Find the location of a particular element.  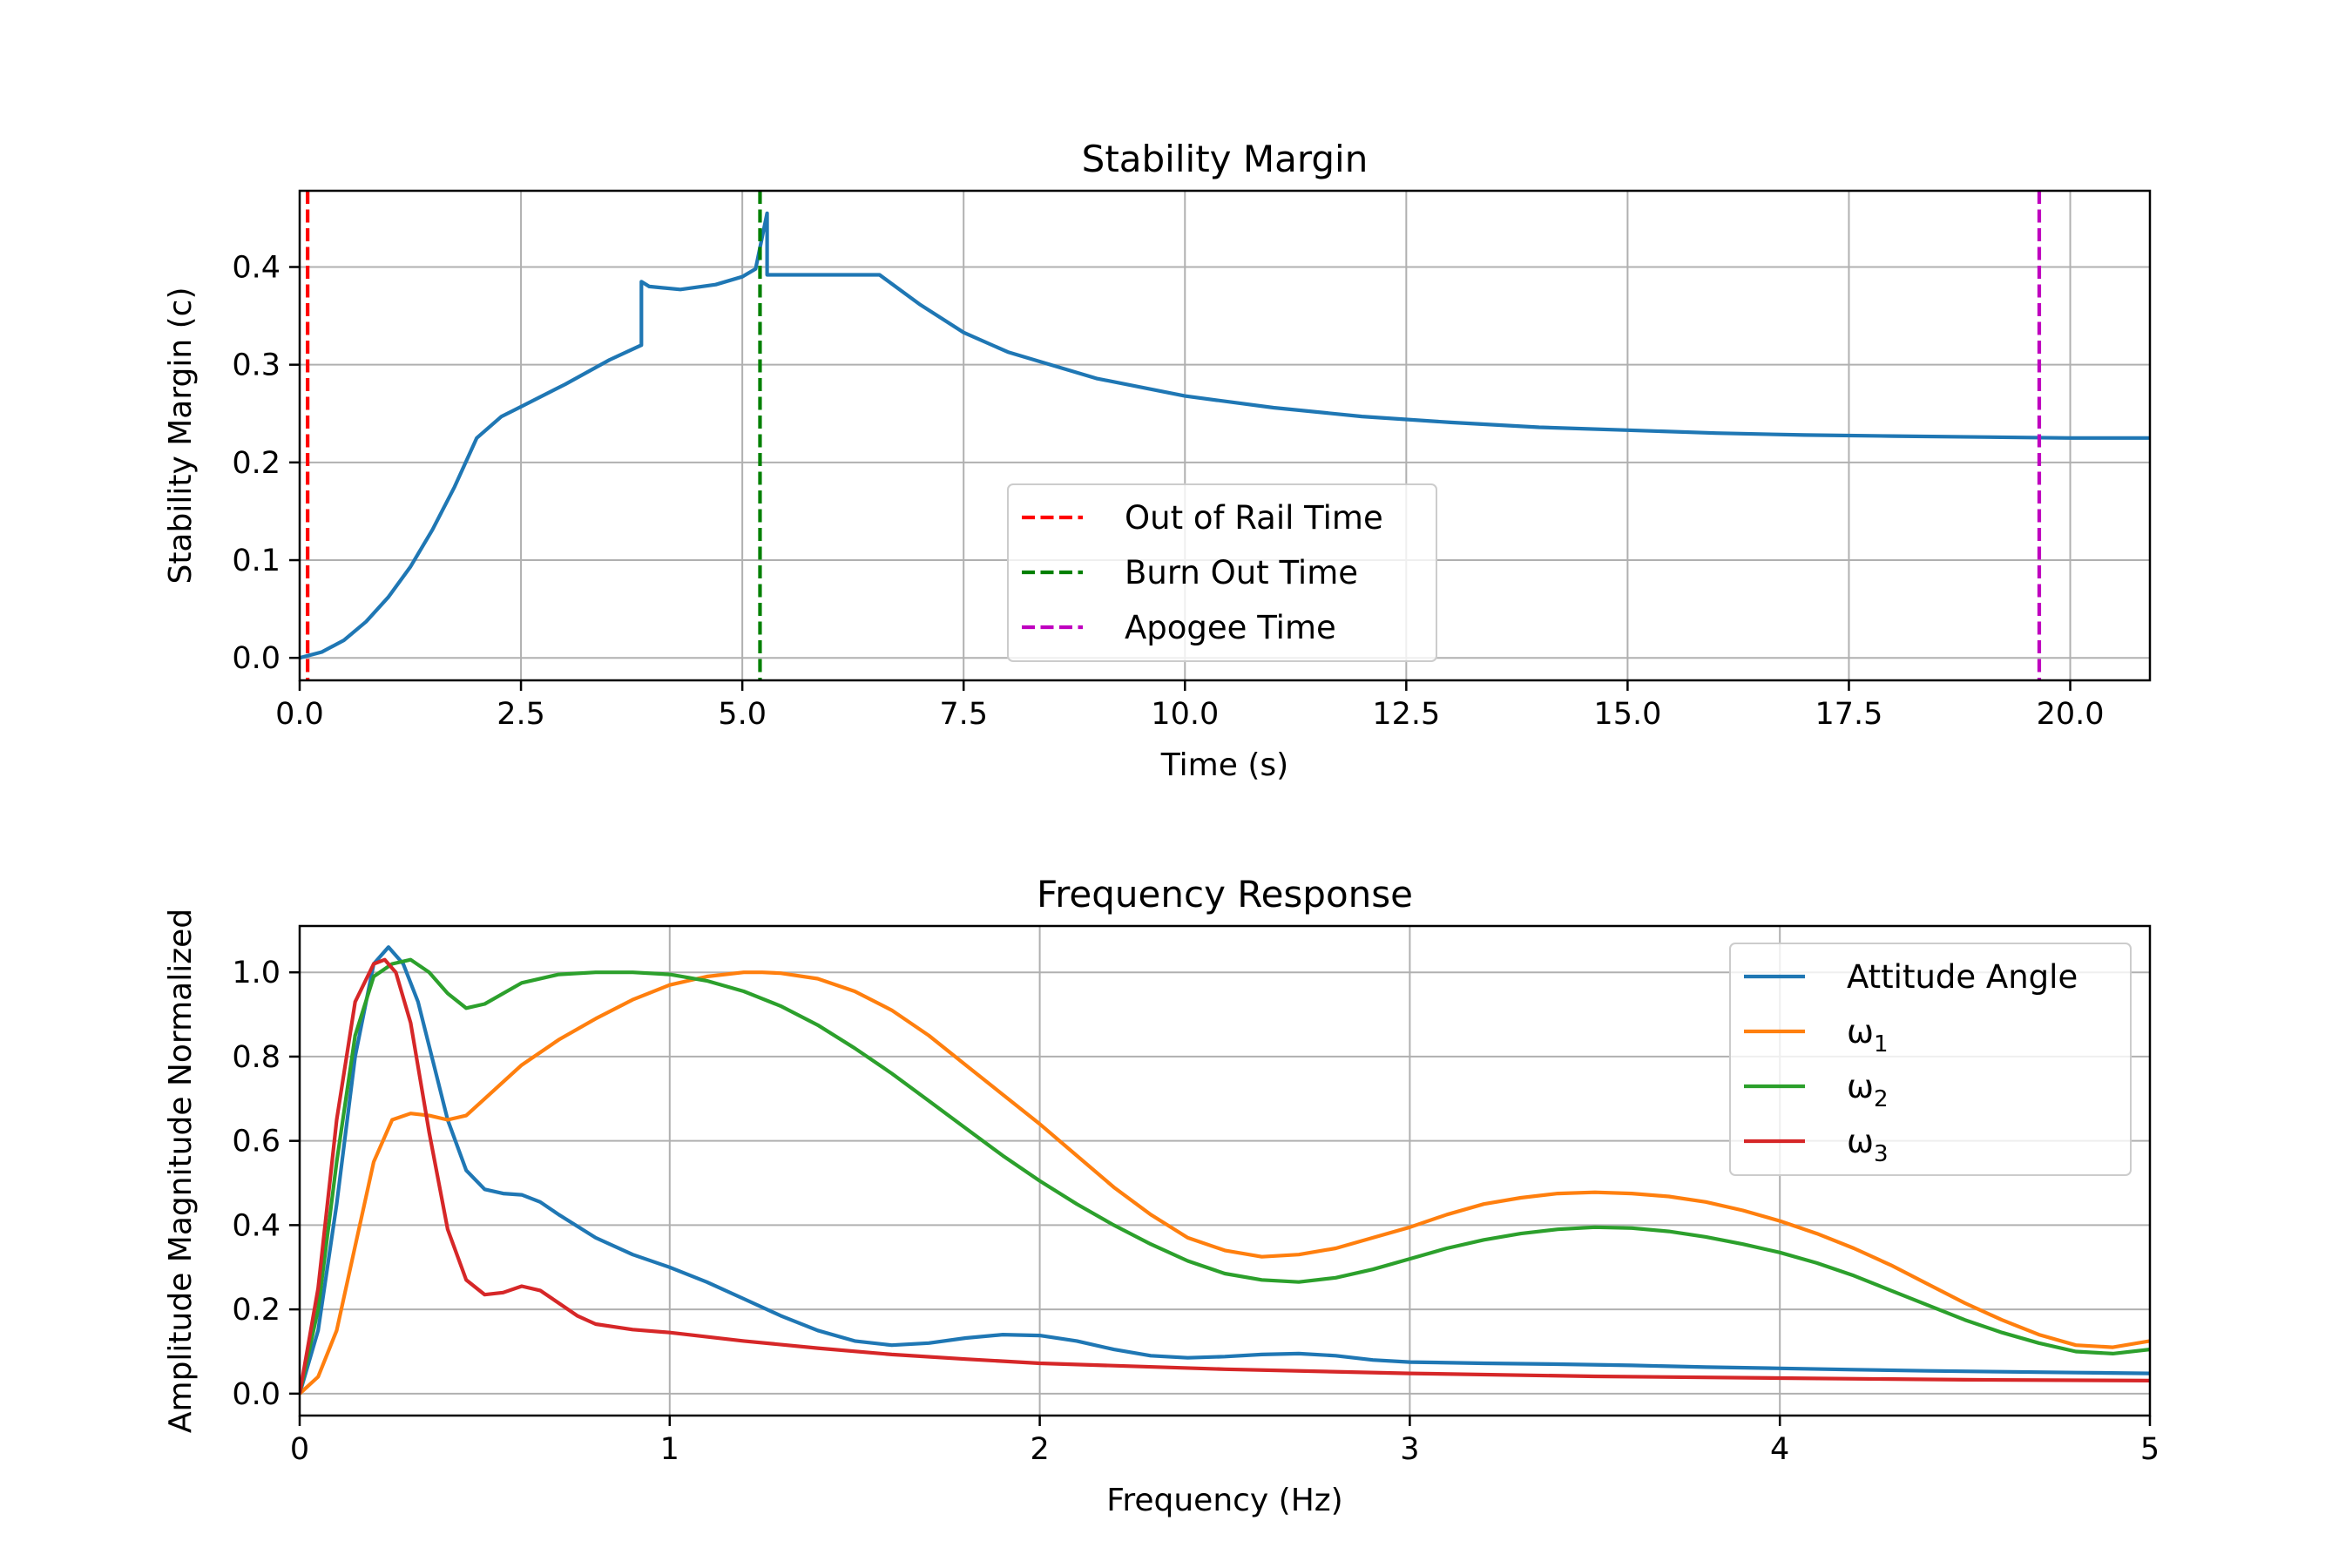

frequency-x-tick-label: 0 is located at coordinates (299, 1449).